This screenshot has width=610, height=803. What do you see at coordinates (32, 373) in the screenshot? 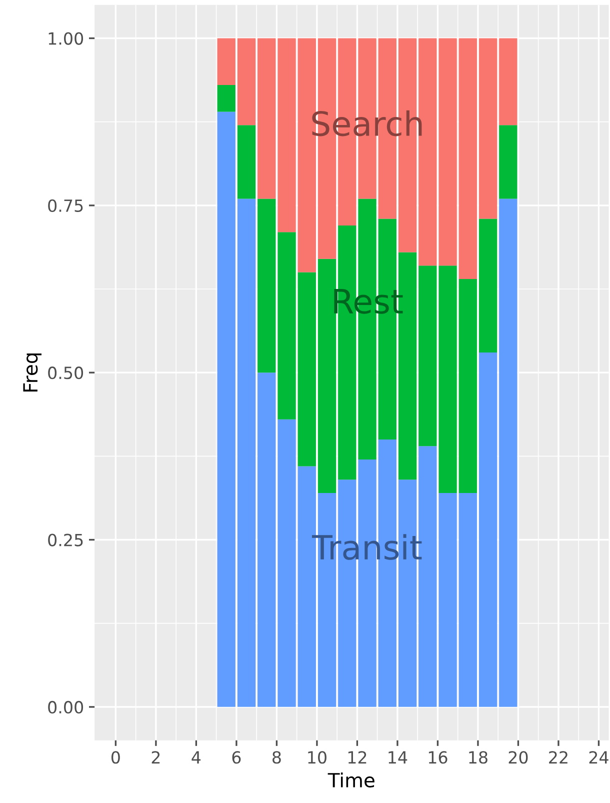
I see `y-axis-title: Freq` at bounding box center [32, 373].